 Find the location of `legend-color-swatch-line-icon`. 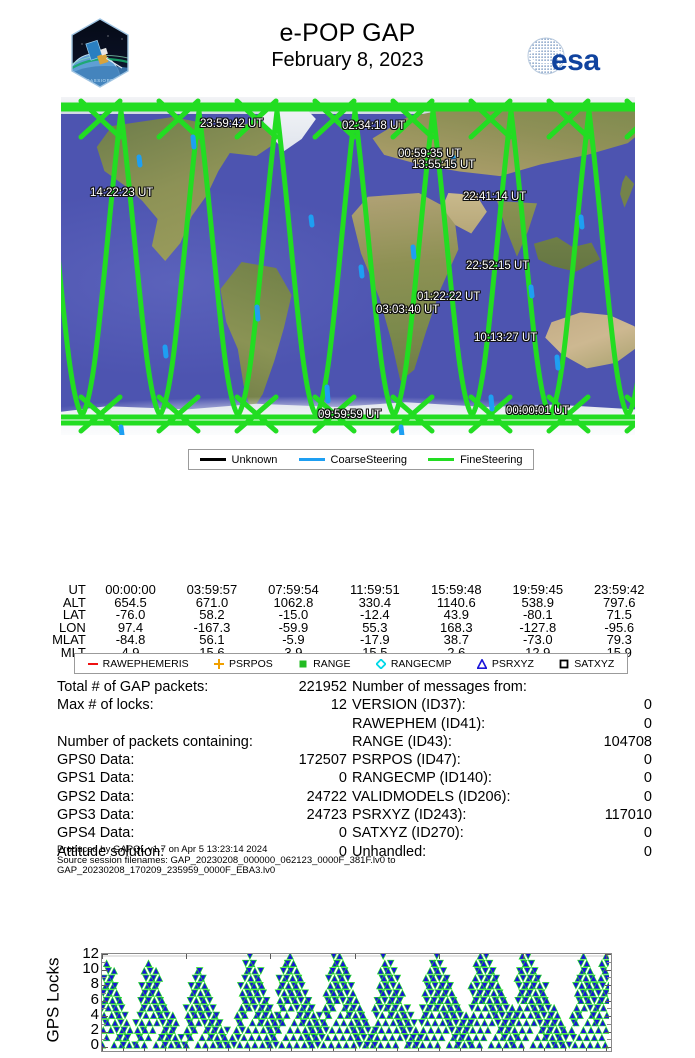

legend-color-swatch-line-icon is located at coordinates (212, 459).